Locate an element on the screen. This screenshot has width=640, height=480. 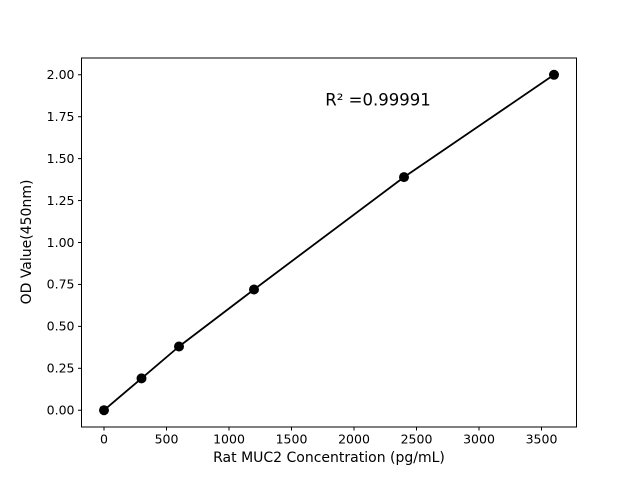
y-tick-label: 1.25 is located at coordinates (61, 200).